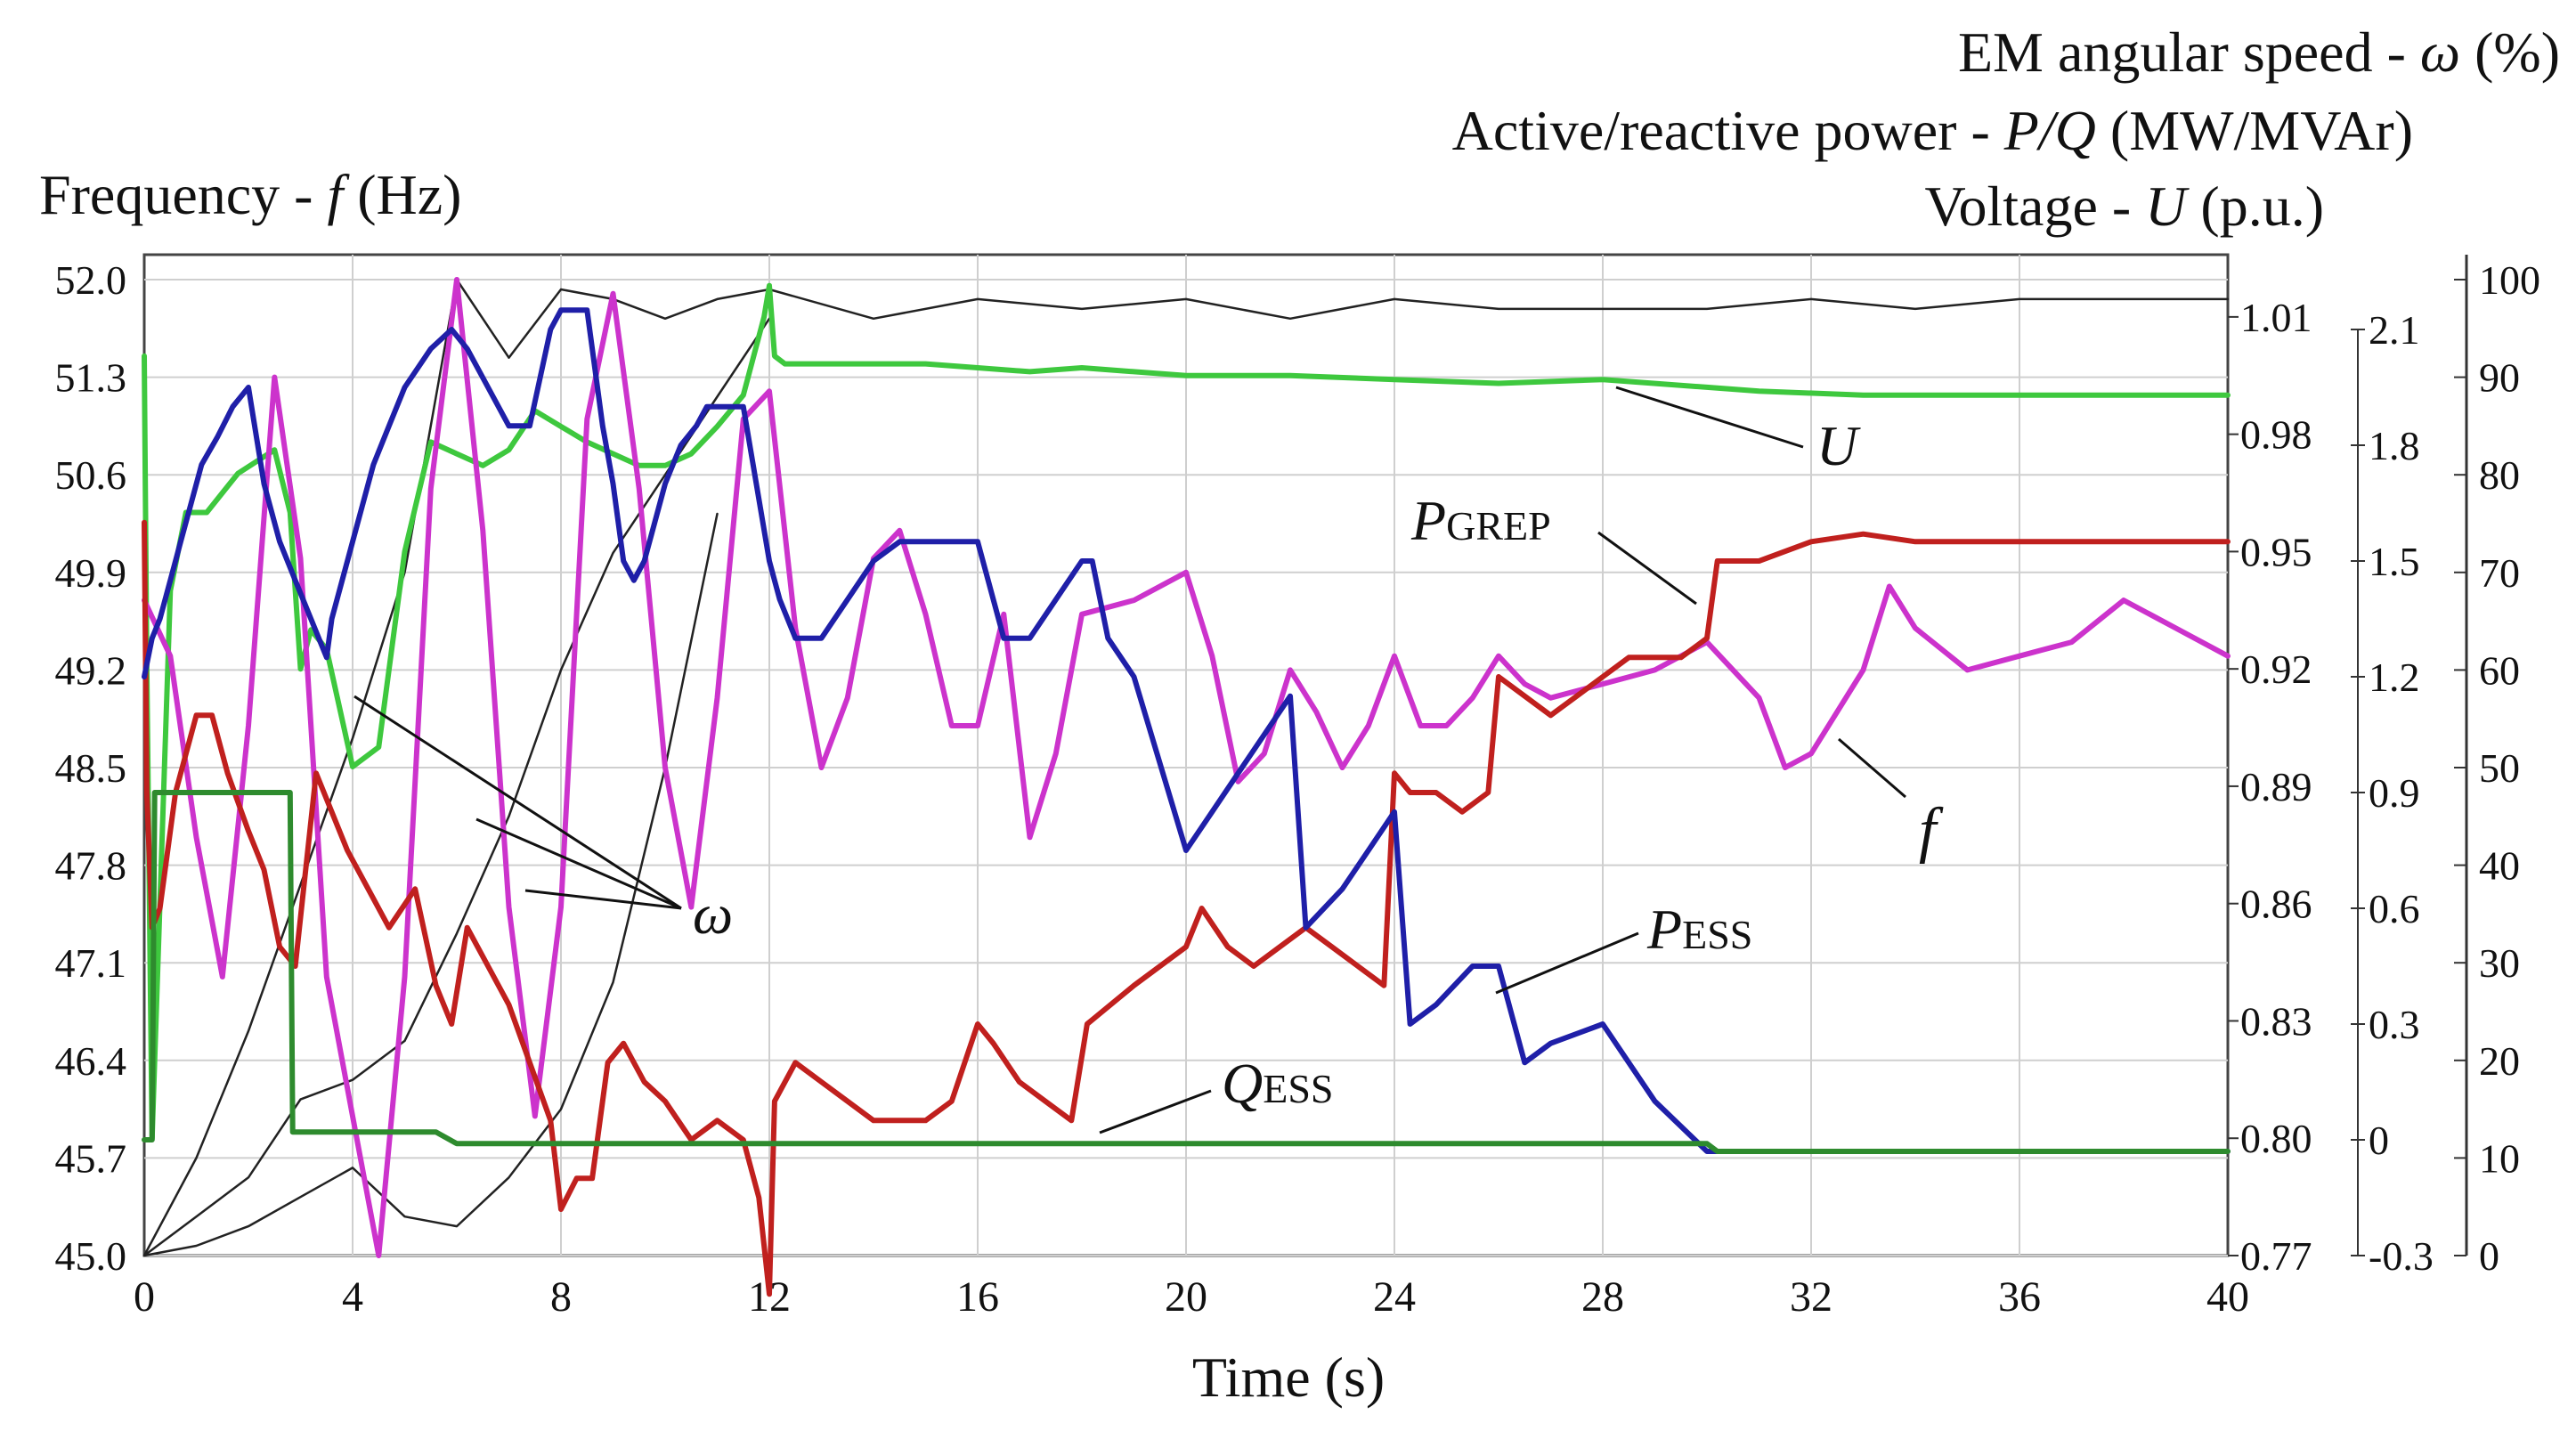 Image resolution: width=2576 pixels, height=1431 pixels. What do you see at coordinates (2394, 330) in the screenshot?
I see `power-tick-label: 2.1` at bounding box center [2394, 330].